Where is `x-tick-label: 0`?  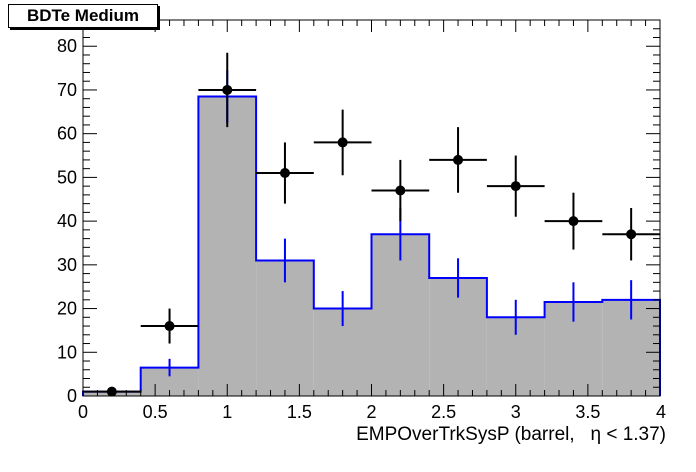
x-tick-label: 0 is located at coordinates (83, 412).